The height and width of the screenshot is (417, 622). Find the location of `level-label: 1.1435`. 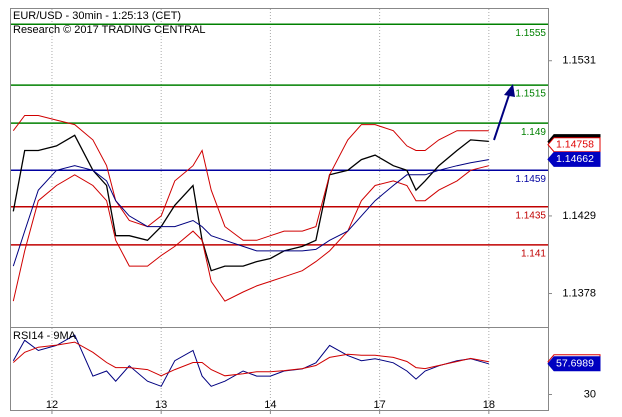

level-label: 1.1435 is located at coordinates (530, 215).